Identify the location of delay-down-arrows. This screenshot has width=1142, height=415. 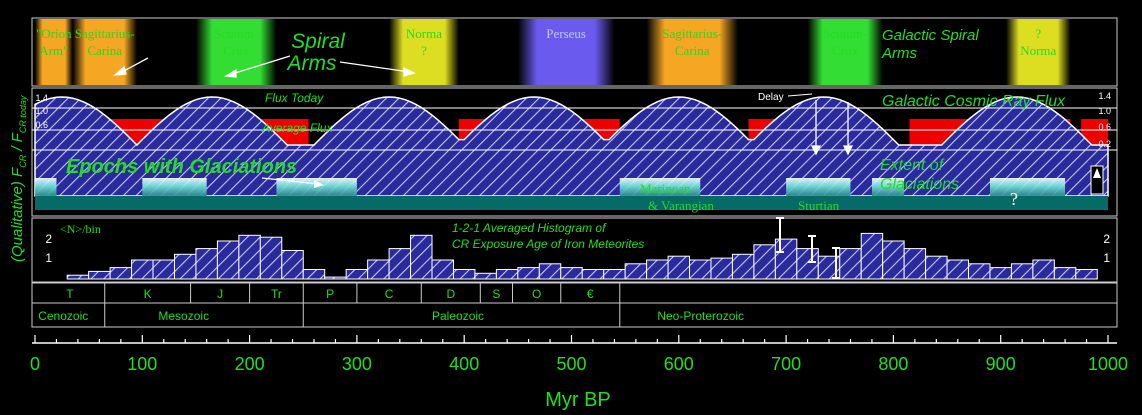
(832, 128).